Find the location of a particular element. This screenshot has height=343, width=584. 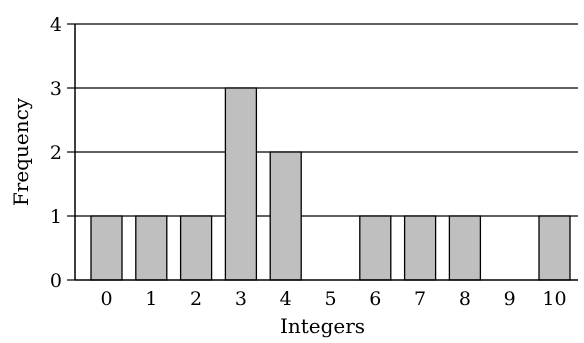

x-tick-label: 6 is located at coordinates (375, 299).